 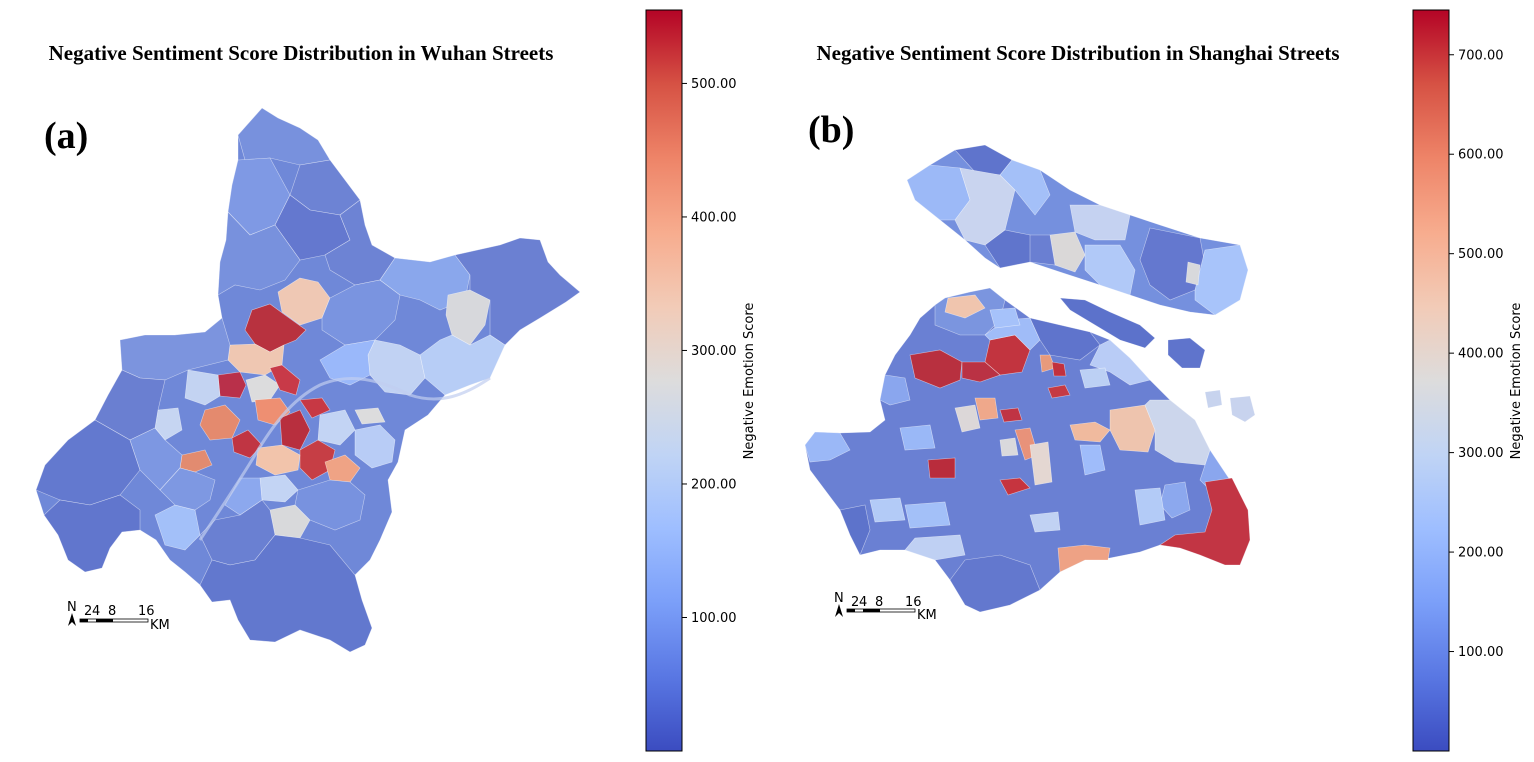 I want to click on panel-a-label: (a), so click(x=66, y=136).